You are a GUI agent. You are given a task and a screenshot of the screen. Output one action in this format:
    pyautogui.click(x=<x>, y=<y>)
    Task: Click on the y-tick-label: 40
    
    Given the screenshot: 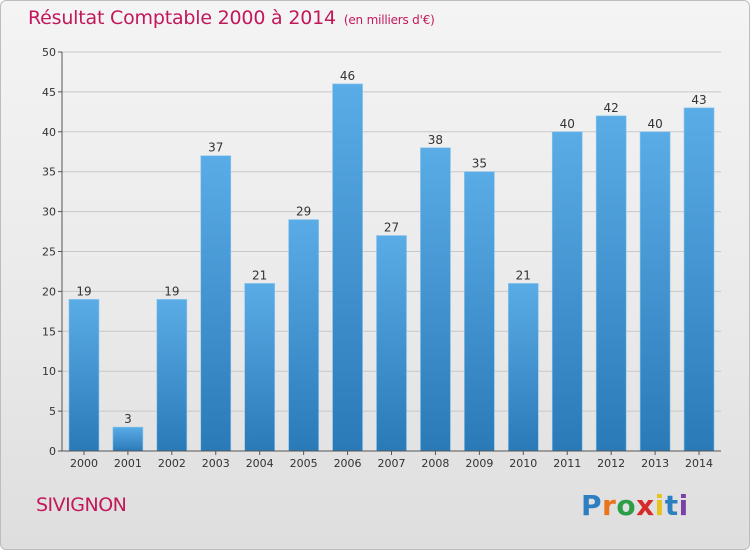 What is the action you would take?
    pyautogui.click(x=49, y=132)
    